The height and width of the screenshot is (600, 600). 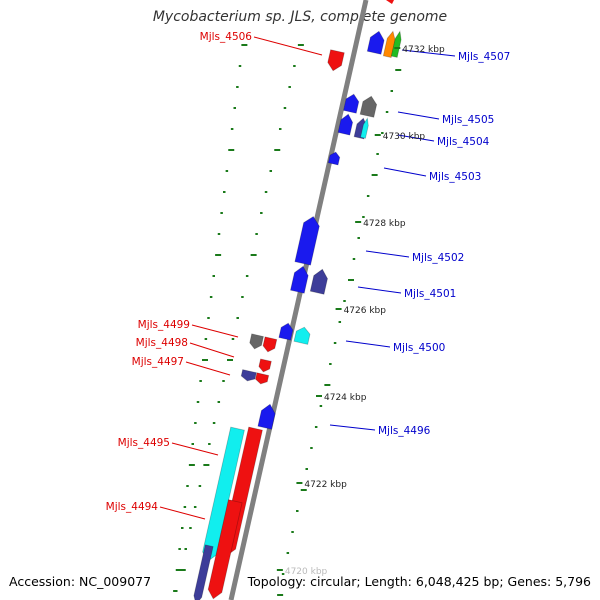 I want to click on map-title: Mycobacterium sp. JLS, complete genome, so click(x=300, y=17).